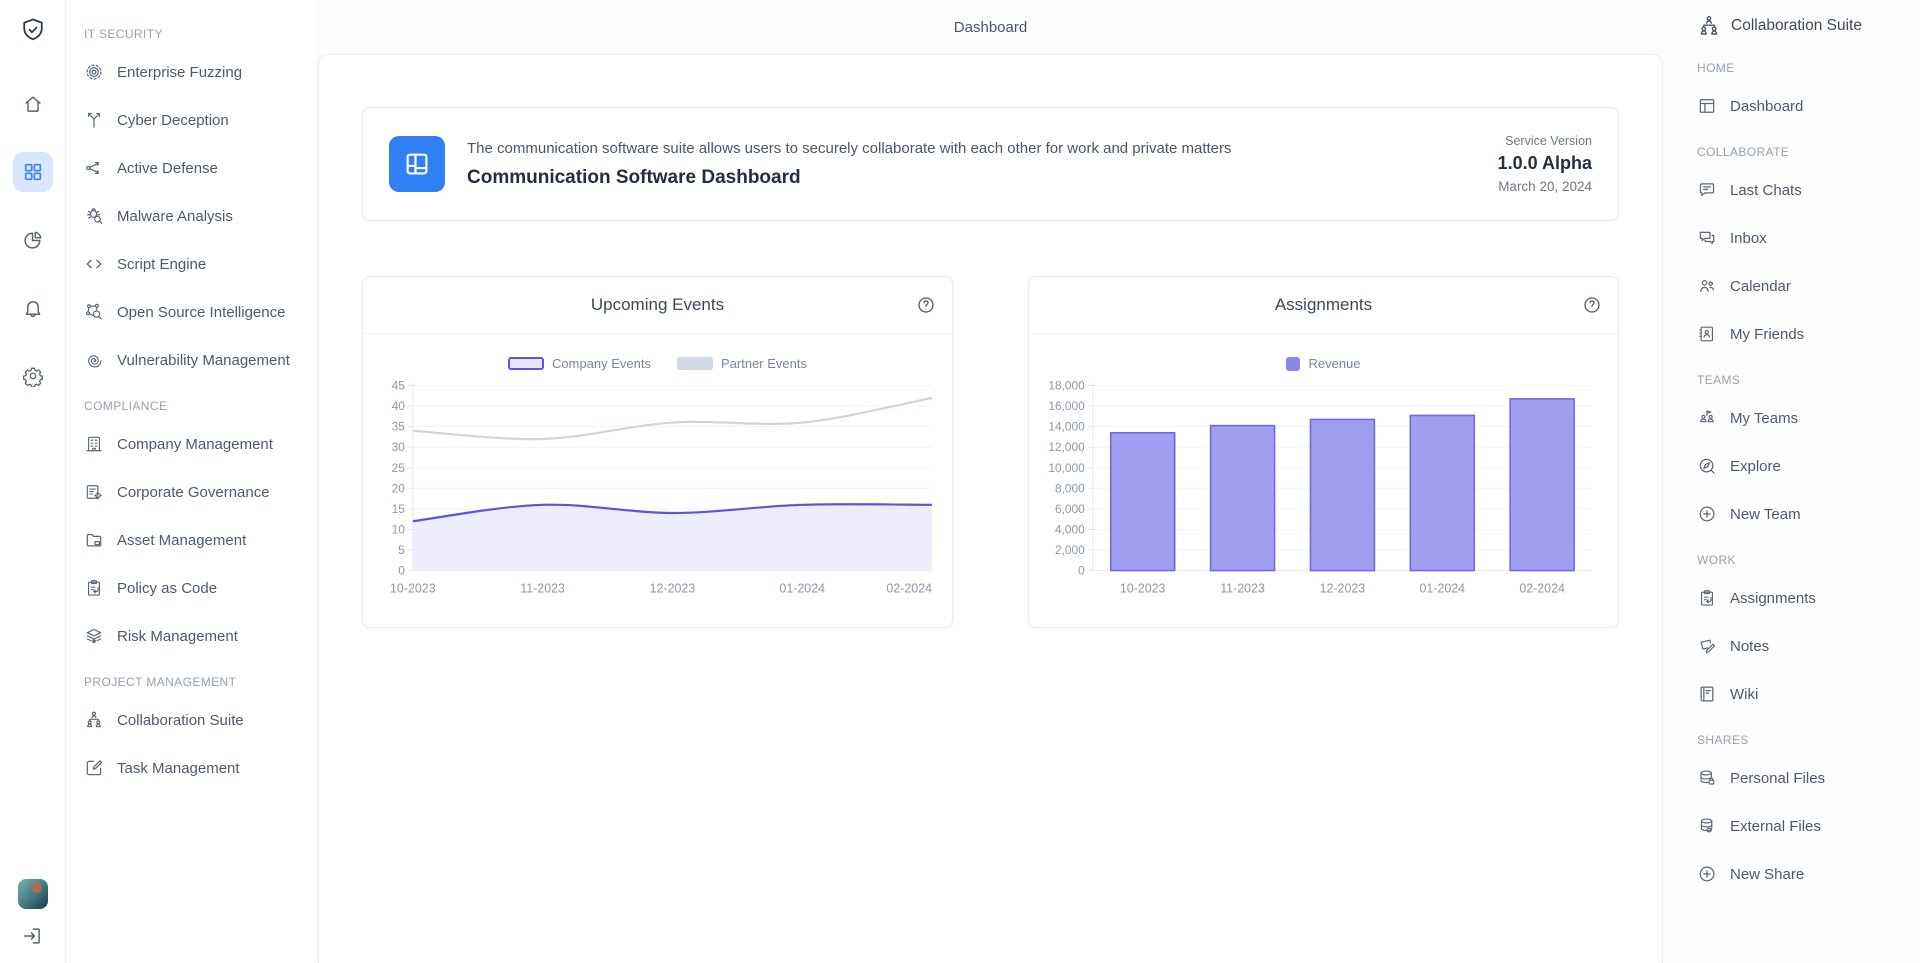  Describe the element at coordinates (1707, 466) in the screenshot. I see `compass-icon` at that location.